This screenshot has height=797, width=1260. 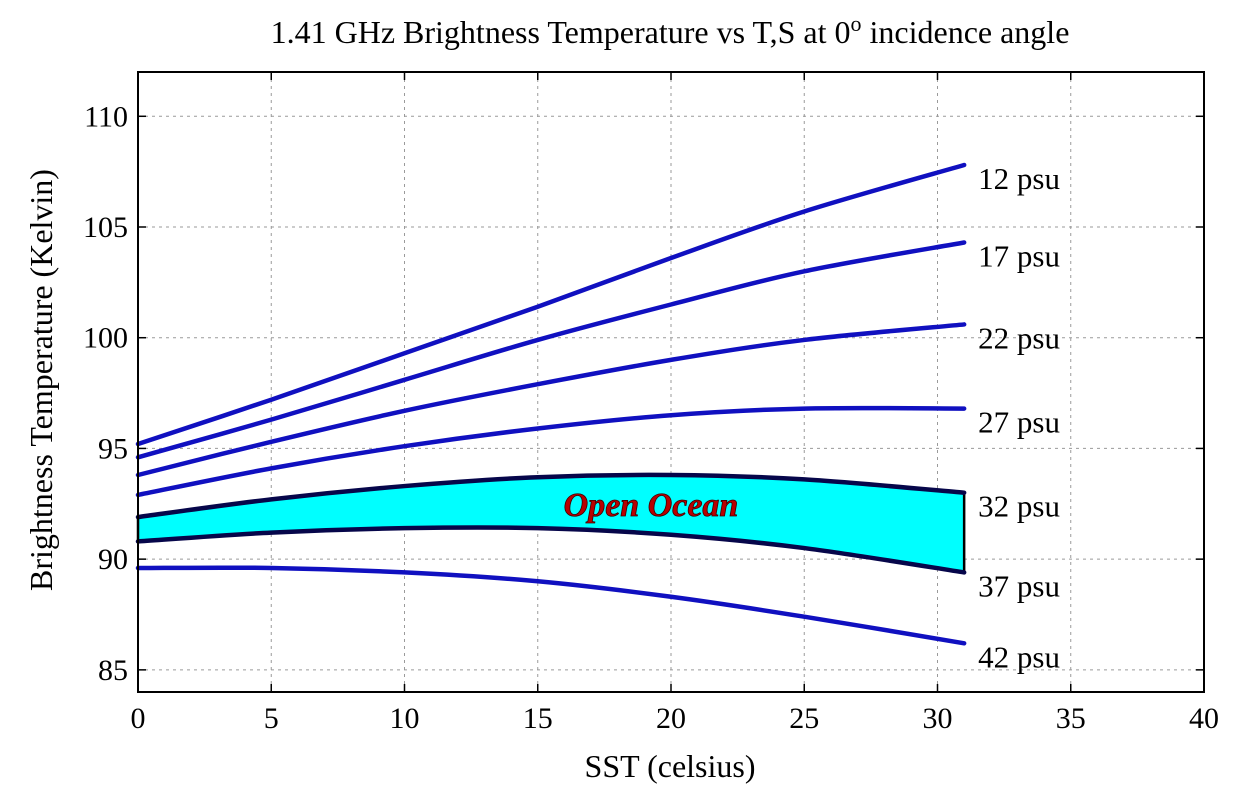 I want to click on y-axis-label: Brightness Temperature (Kelvin), so click(x=41, y=380).